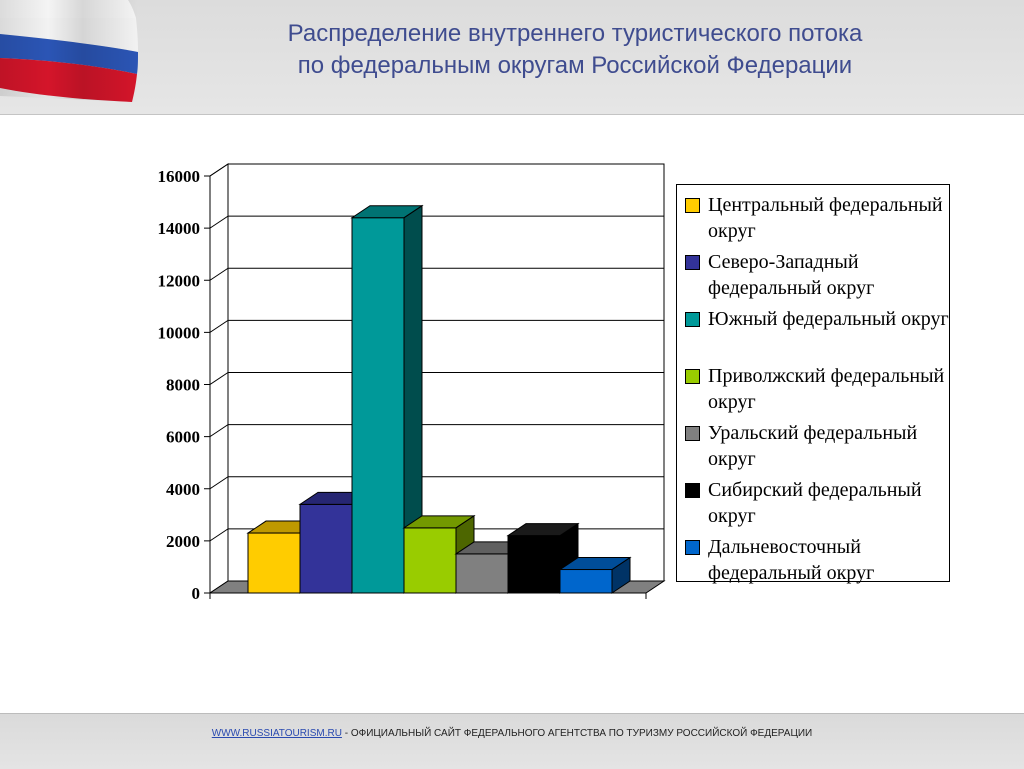 The height and width of the screenshot is (769, 1024). I want to click on bar-5-front, so click(482, 573).